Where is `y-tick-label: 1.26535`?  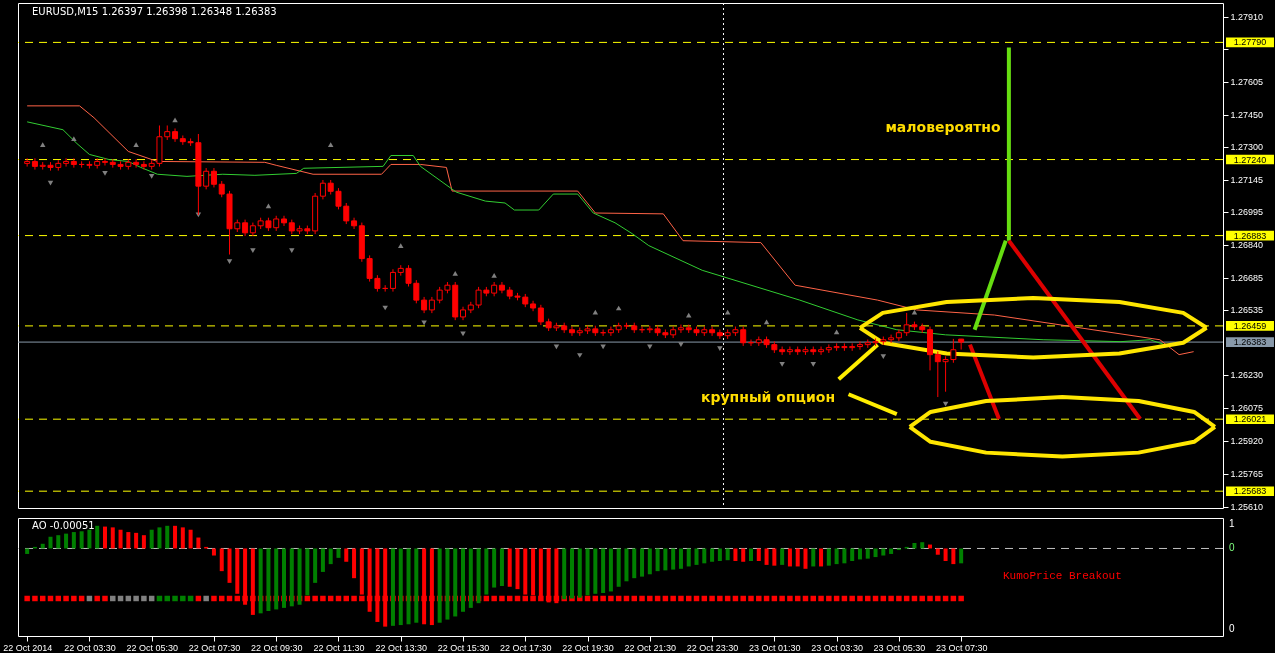
y-tick-label: 1.26535 is located at coordinates (1247, 310).